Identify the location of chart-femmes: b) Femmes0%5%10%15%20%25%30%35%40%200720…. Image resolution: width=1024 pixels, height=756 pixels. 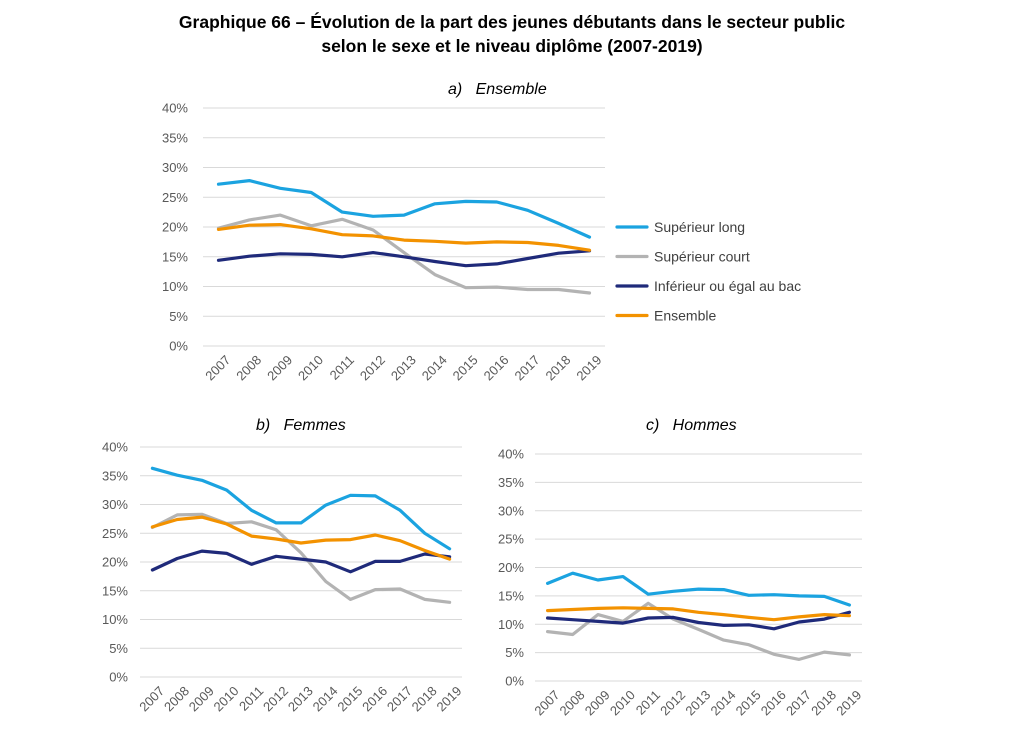
(283, 565).